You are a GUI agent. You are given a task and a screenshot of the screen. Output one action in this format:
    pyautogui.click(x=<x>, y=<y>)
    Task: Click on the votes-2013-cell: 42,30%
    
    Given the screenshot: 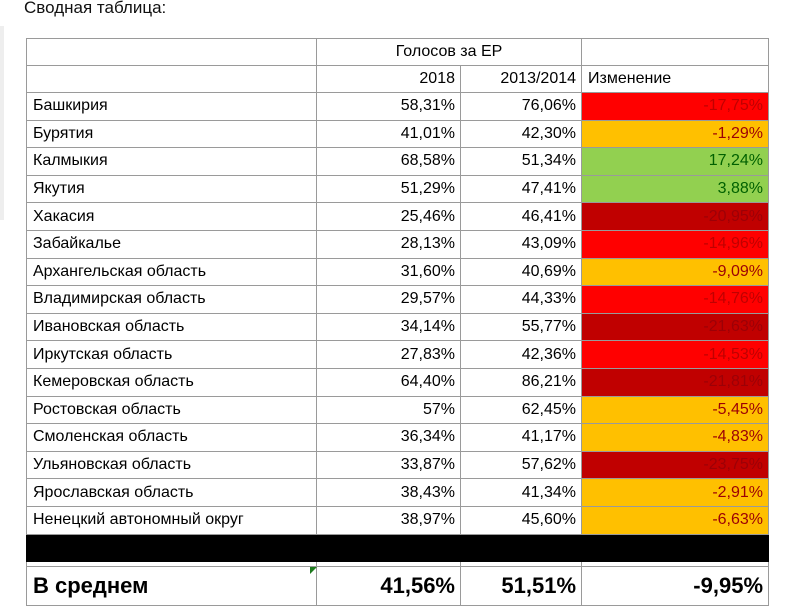 What is the action you would take?
    pyautogui.click(x=521, y=134)
    